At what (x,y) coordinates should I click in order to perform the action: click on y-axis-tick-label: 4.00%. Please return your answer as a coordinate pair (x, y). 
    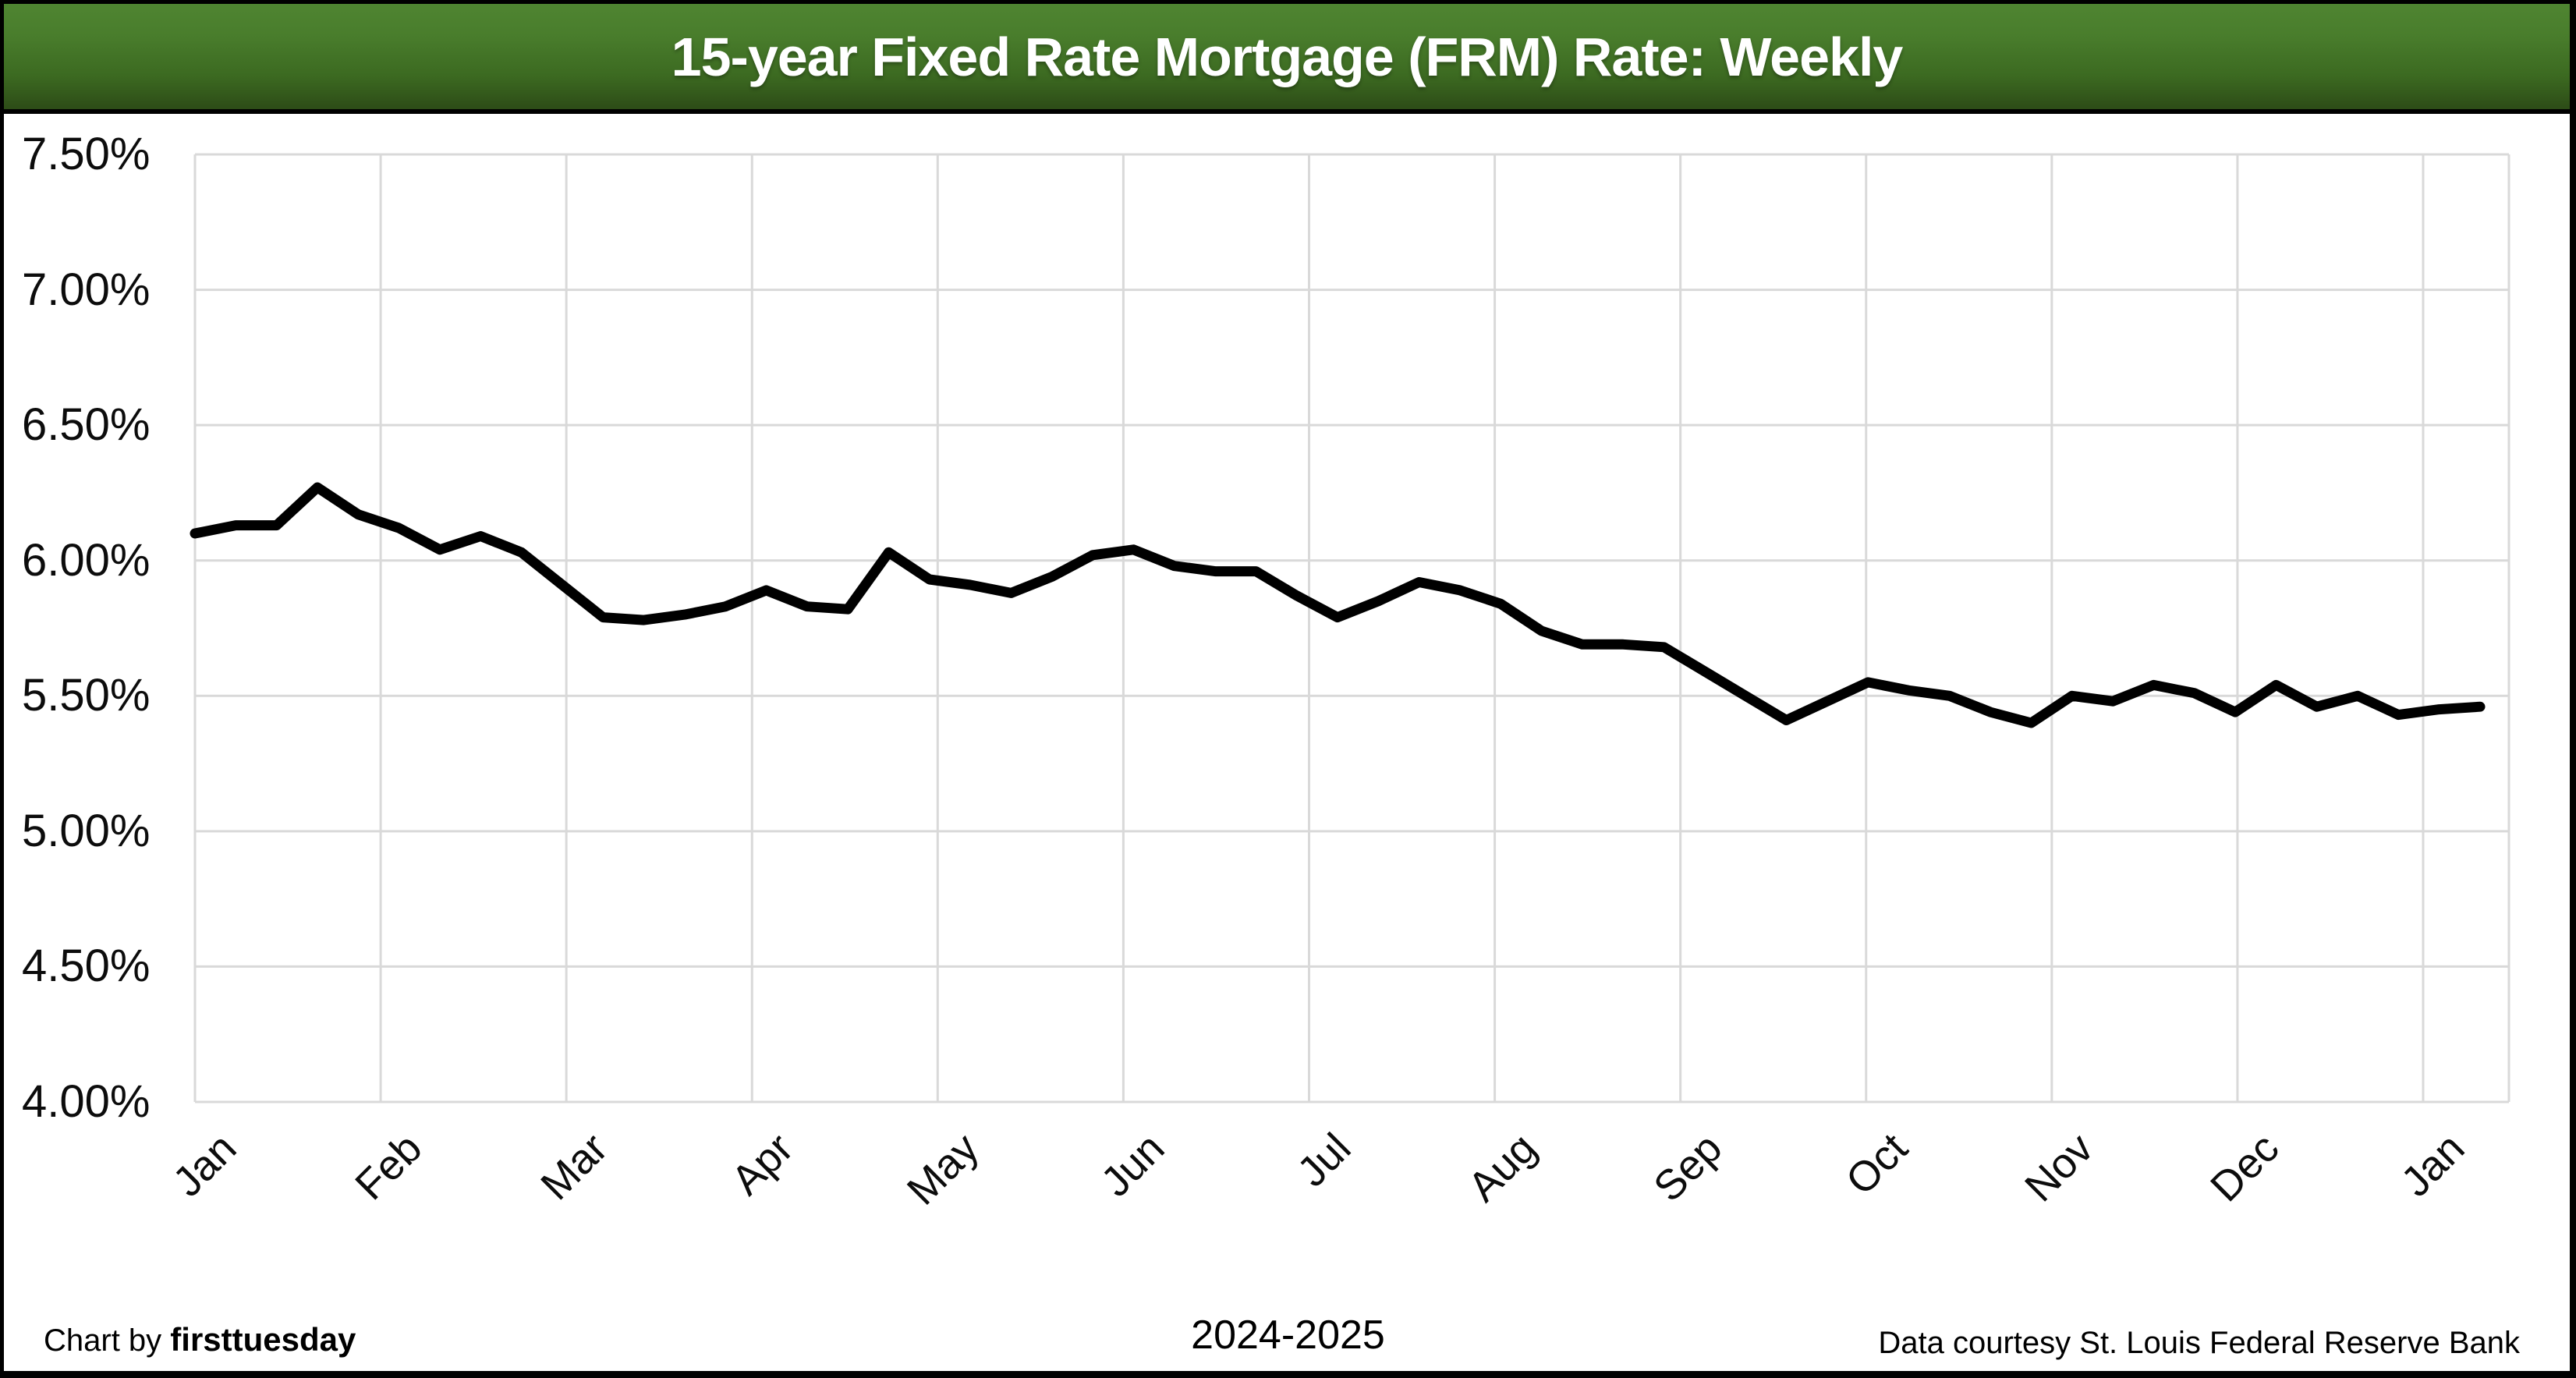
    Looking at the image, I should click on (86, 1101).